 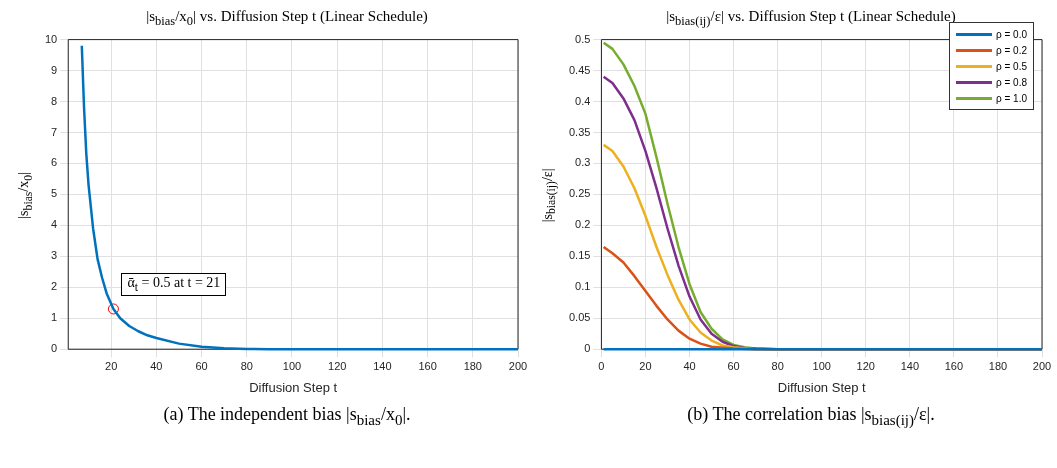 What do you see at coordinates (54, 69) in the screenshot?
I see `y-tick-label: 9` at bounding box center [54, 69].